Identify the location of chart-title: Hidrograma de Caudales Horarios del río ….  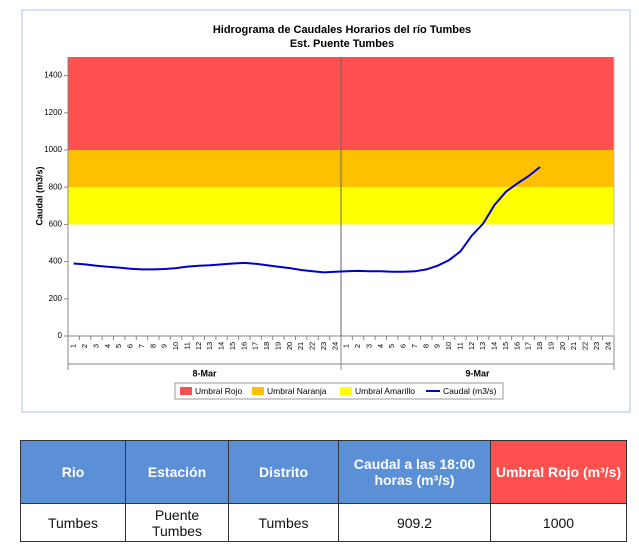
(342, 30).